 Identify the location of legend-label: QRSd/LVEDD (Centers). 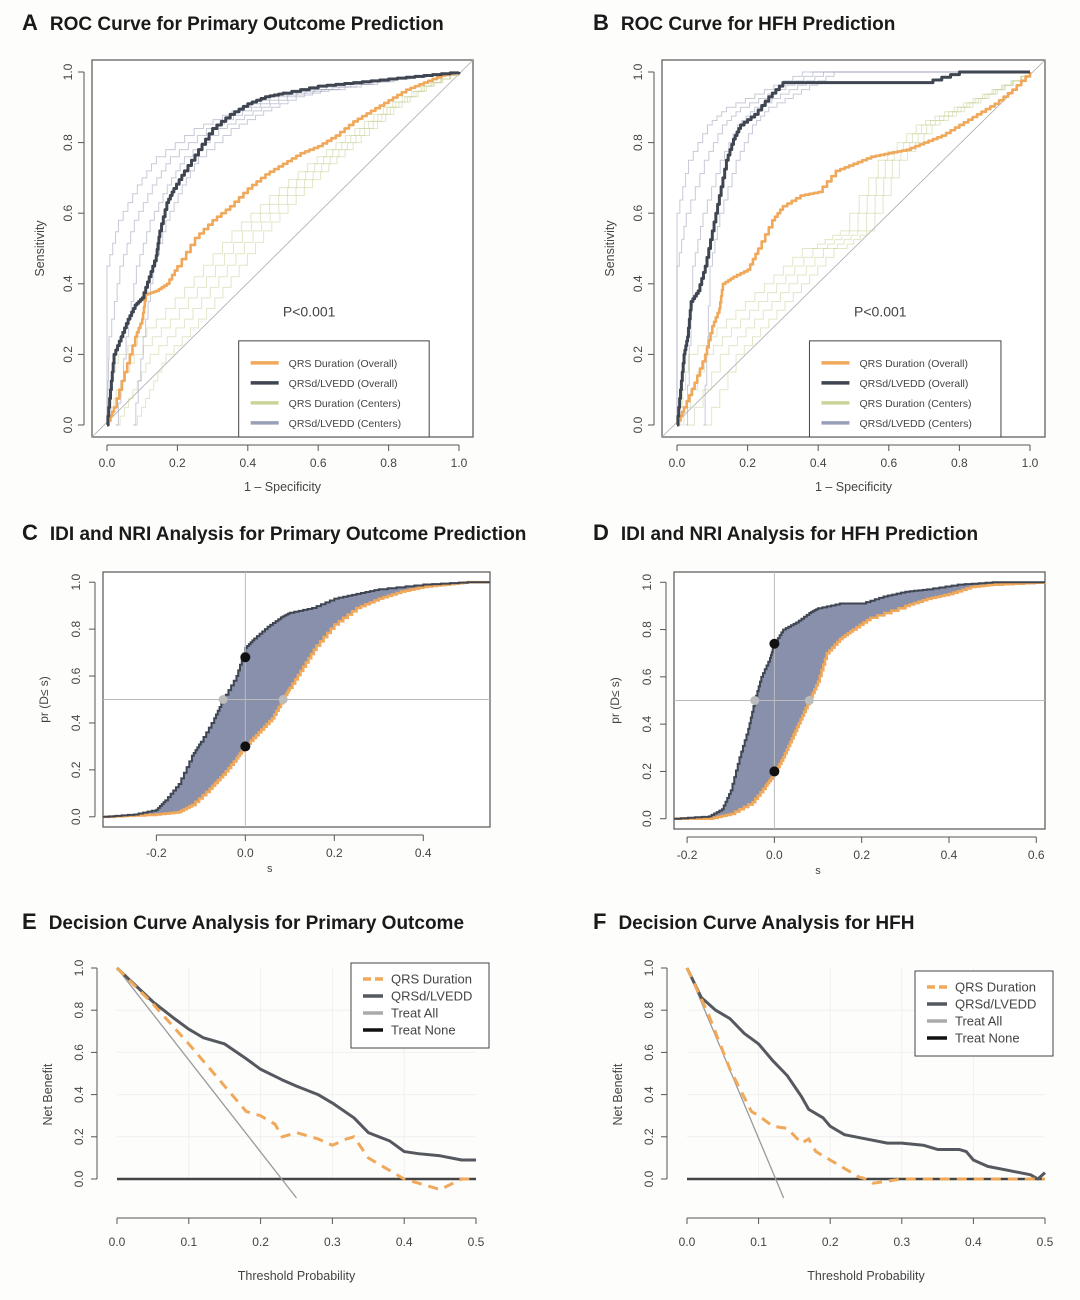
(915, 424).